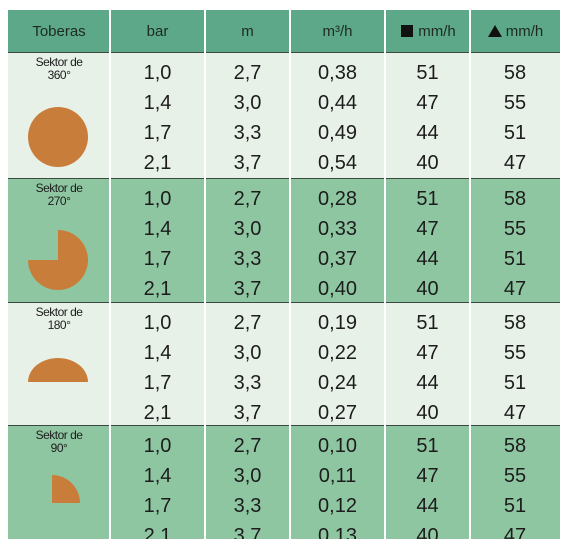 The image size is (563, 539). I want to click on value-cell: 58, so click(515, 72).